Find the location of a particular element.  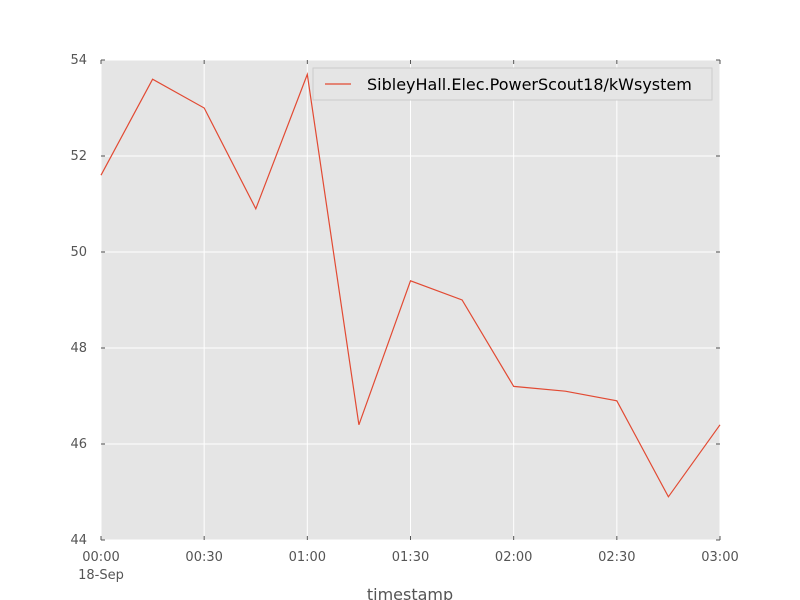

x-tick-label: 00:30 is located at coordinates (203, 557).